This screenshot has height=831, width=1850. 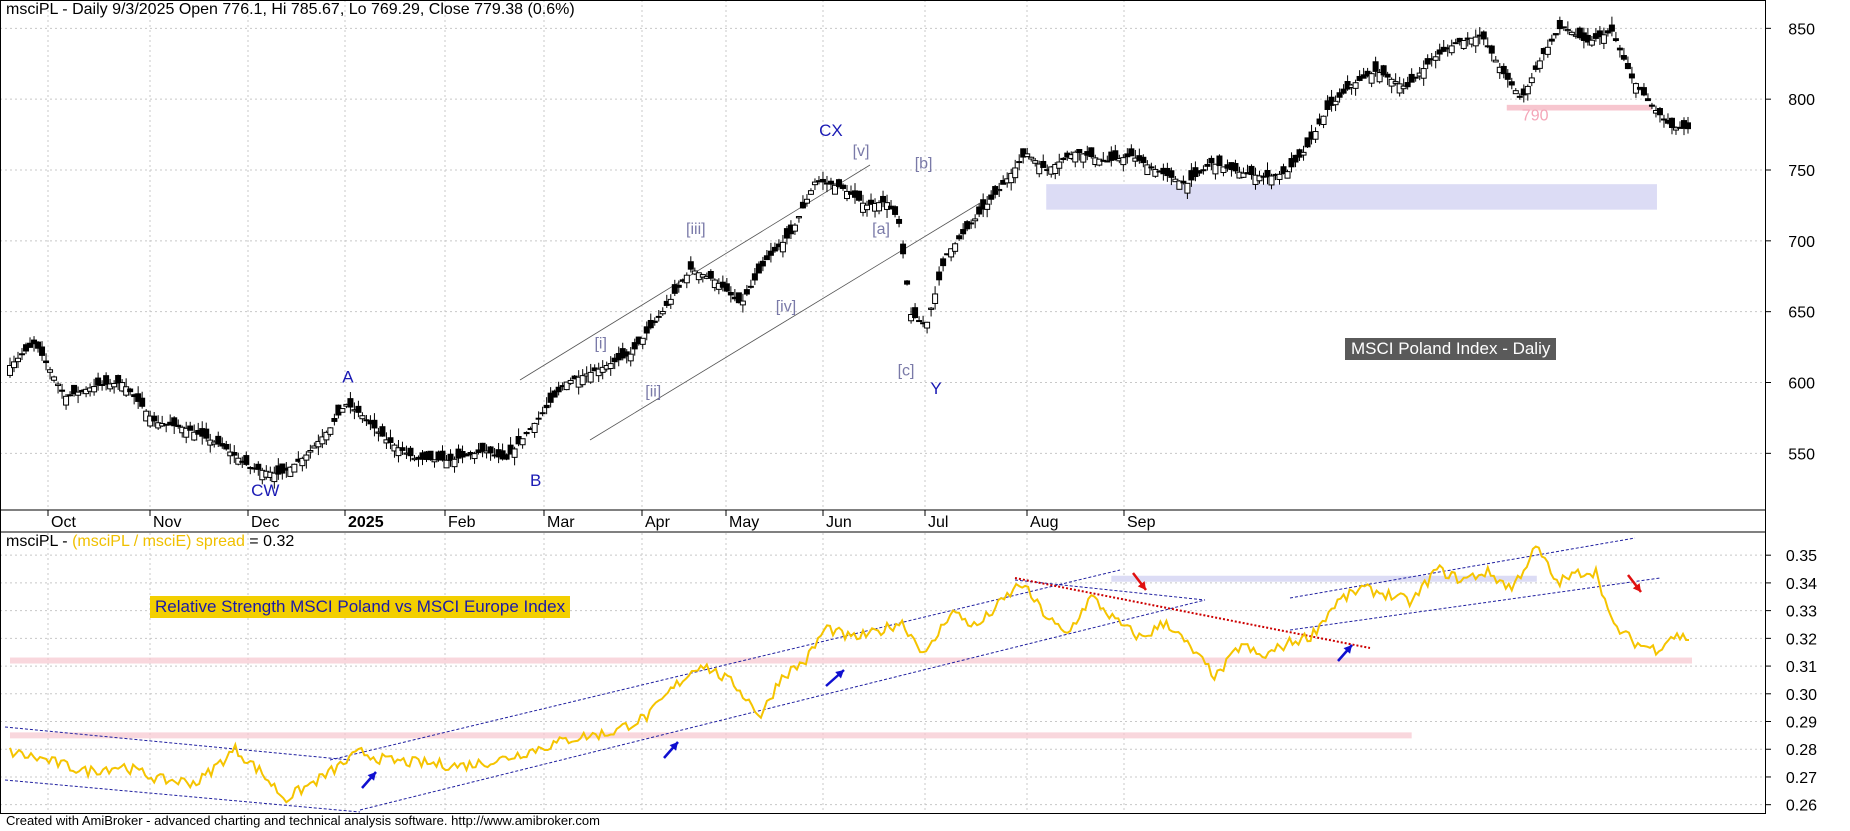 I want to click on y-tick-label: 0.33, so click(x=1801, y=612).